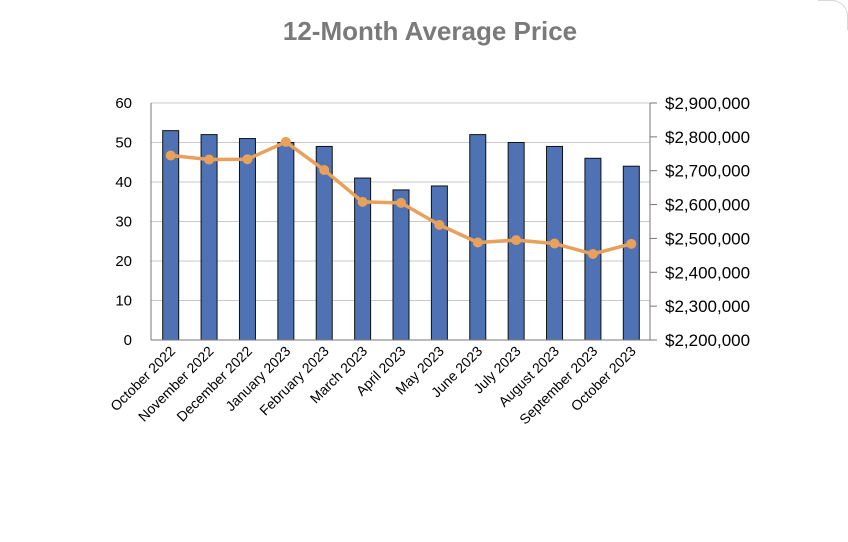 The width and height of the screenshot is (848, 542). I want to click on left-tick-label: 50, so click(123, 143).